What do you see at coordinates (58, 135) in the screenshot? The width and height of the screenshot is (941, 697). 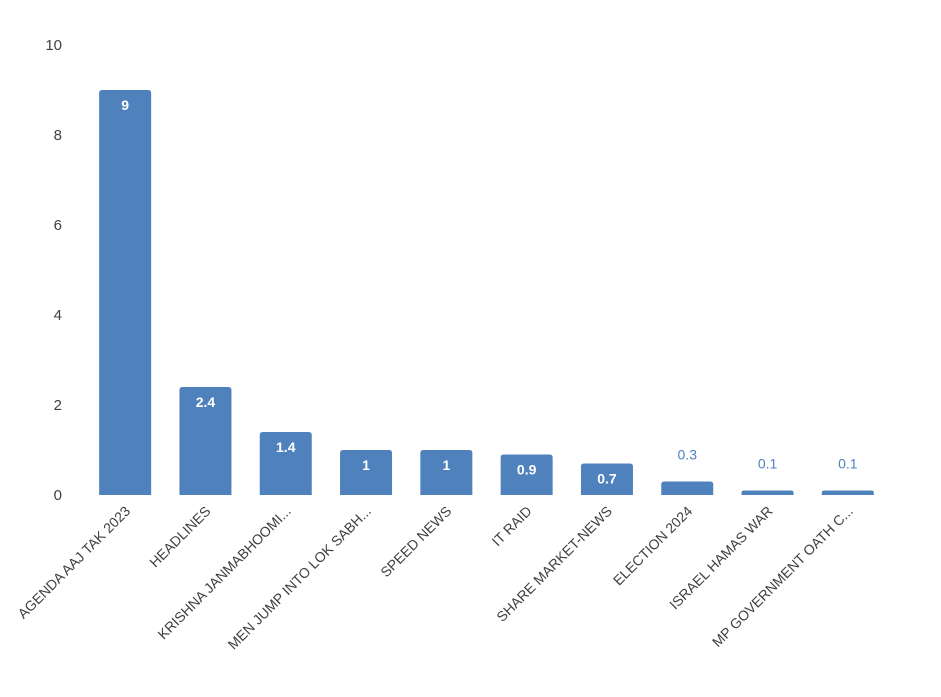 I see `y-tick-label: 8` at bounding box center [58, 135].